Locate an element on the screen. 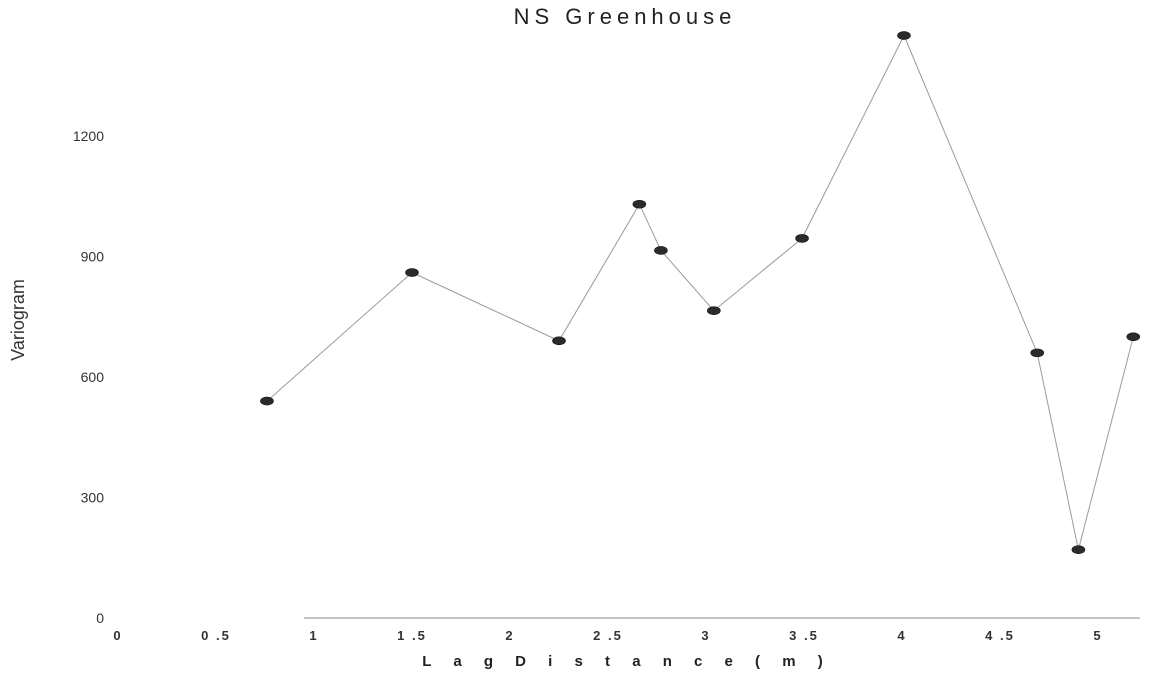 This screenshot has width=1150, height=673. x-tick-label: 2 is located at coordinates (509, 635).